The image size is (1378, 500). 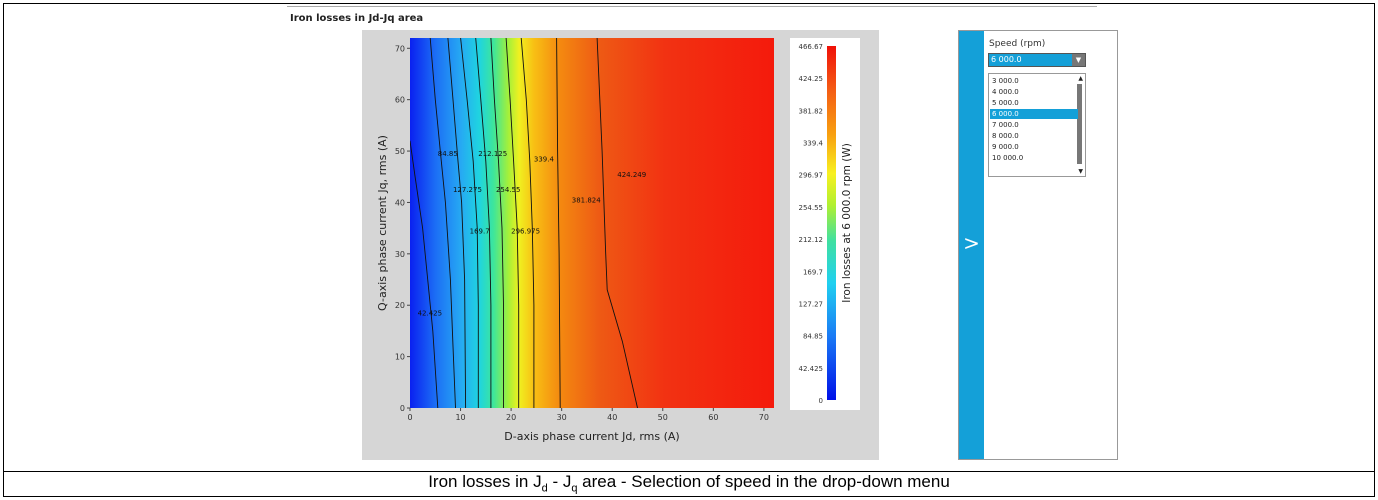 I want to click on x-tick-label: 60, so click(x=713, y=417).